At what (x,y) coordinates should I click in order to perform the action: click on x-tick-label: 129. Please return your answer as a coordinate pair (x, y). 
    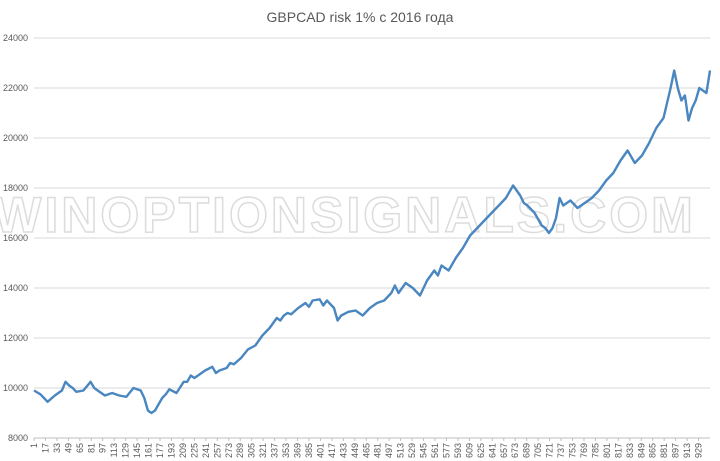
    Looking at the image, I should click on (126, 450).